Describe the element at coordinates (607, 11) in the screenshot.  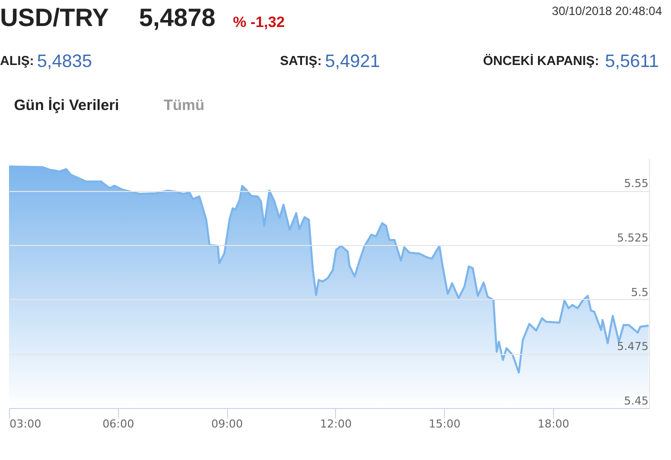
I see `text: 30/10/2018 20:48:04` at that location.